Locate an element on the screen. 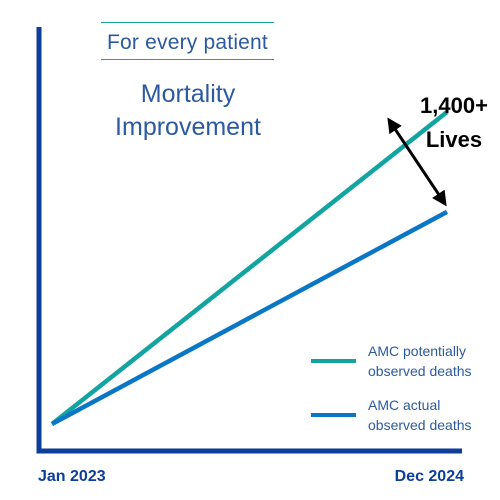 The height and width of the screenshot is (500, 500). legend-swatch-actual is located at coordinates (333, 415).